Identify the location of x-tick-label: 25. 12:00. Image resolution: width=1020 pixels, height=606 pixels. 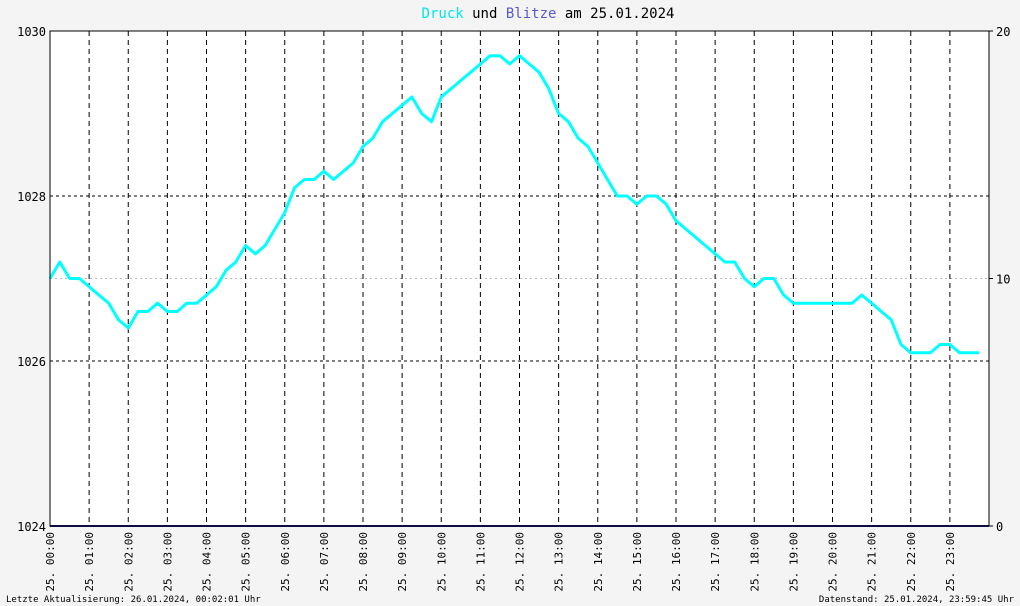
(520, 562).